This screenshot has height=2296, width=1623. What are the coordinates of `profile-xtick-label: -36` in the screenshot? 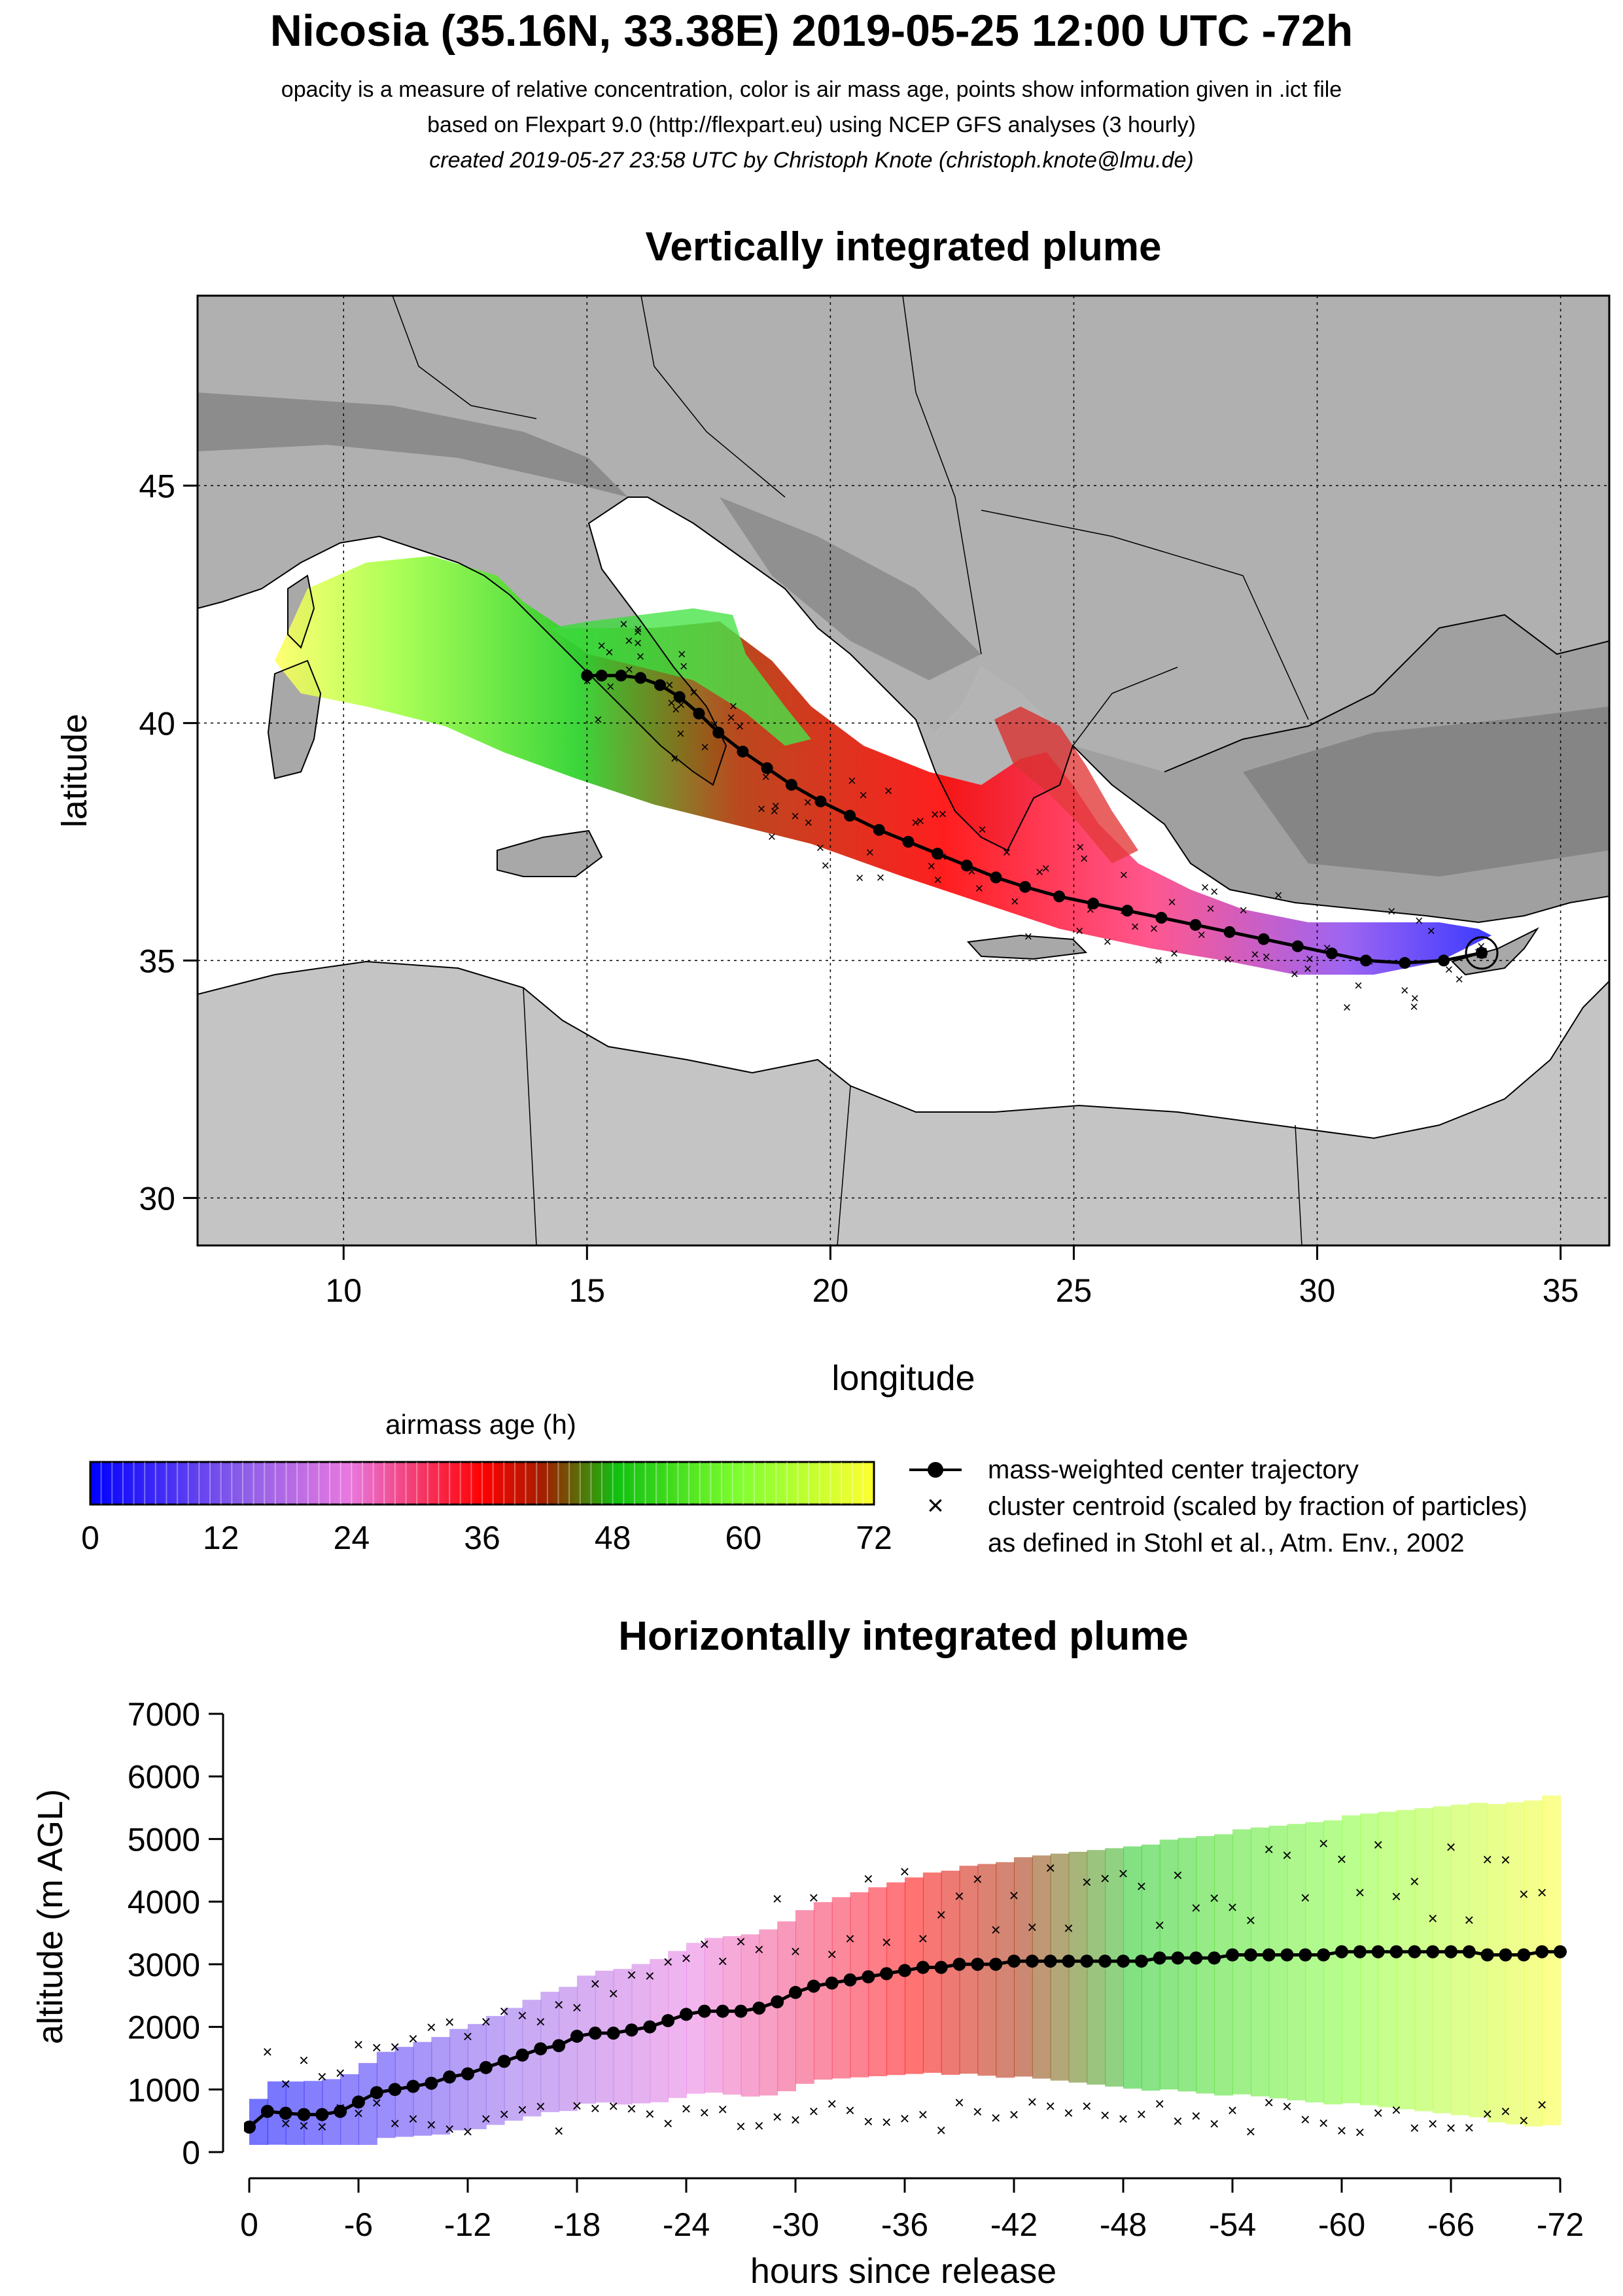 It's located at (905, 2224).